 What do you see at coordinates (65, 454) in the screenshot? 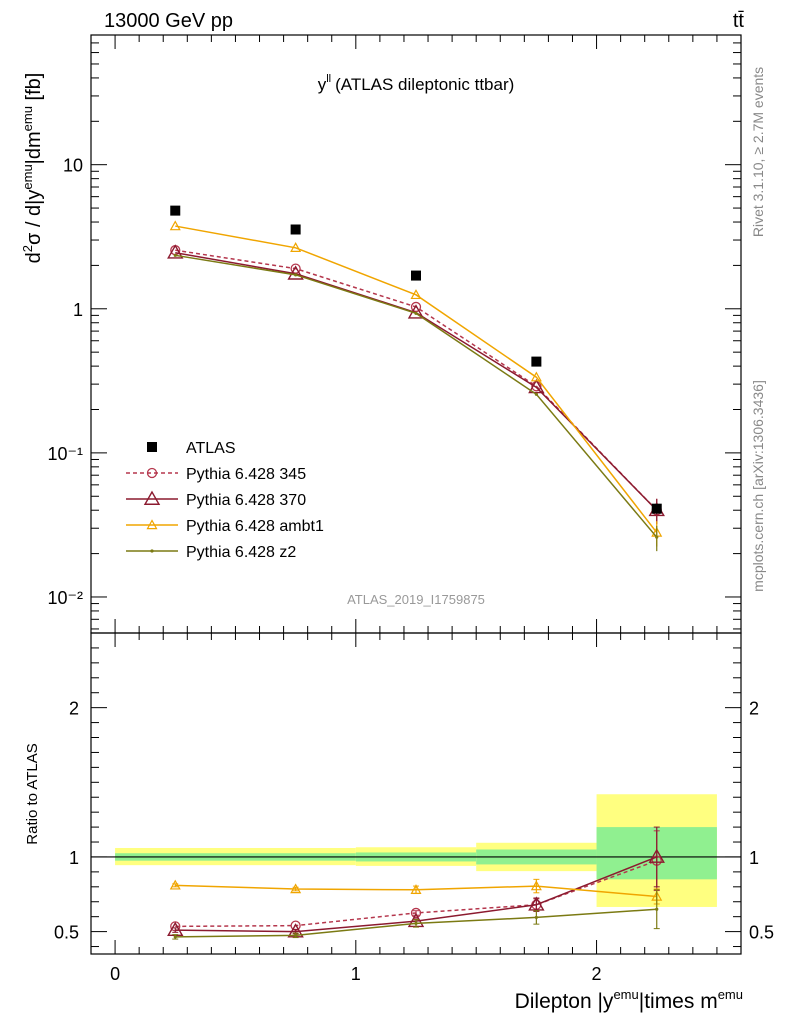
I see `y-tick-label: 10⁻¹` at bounding box center [65, 454].